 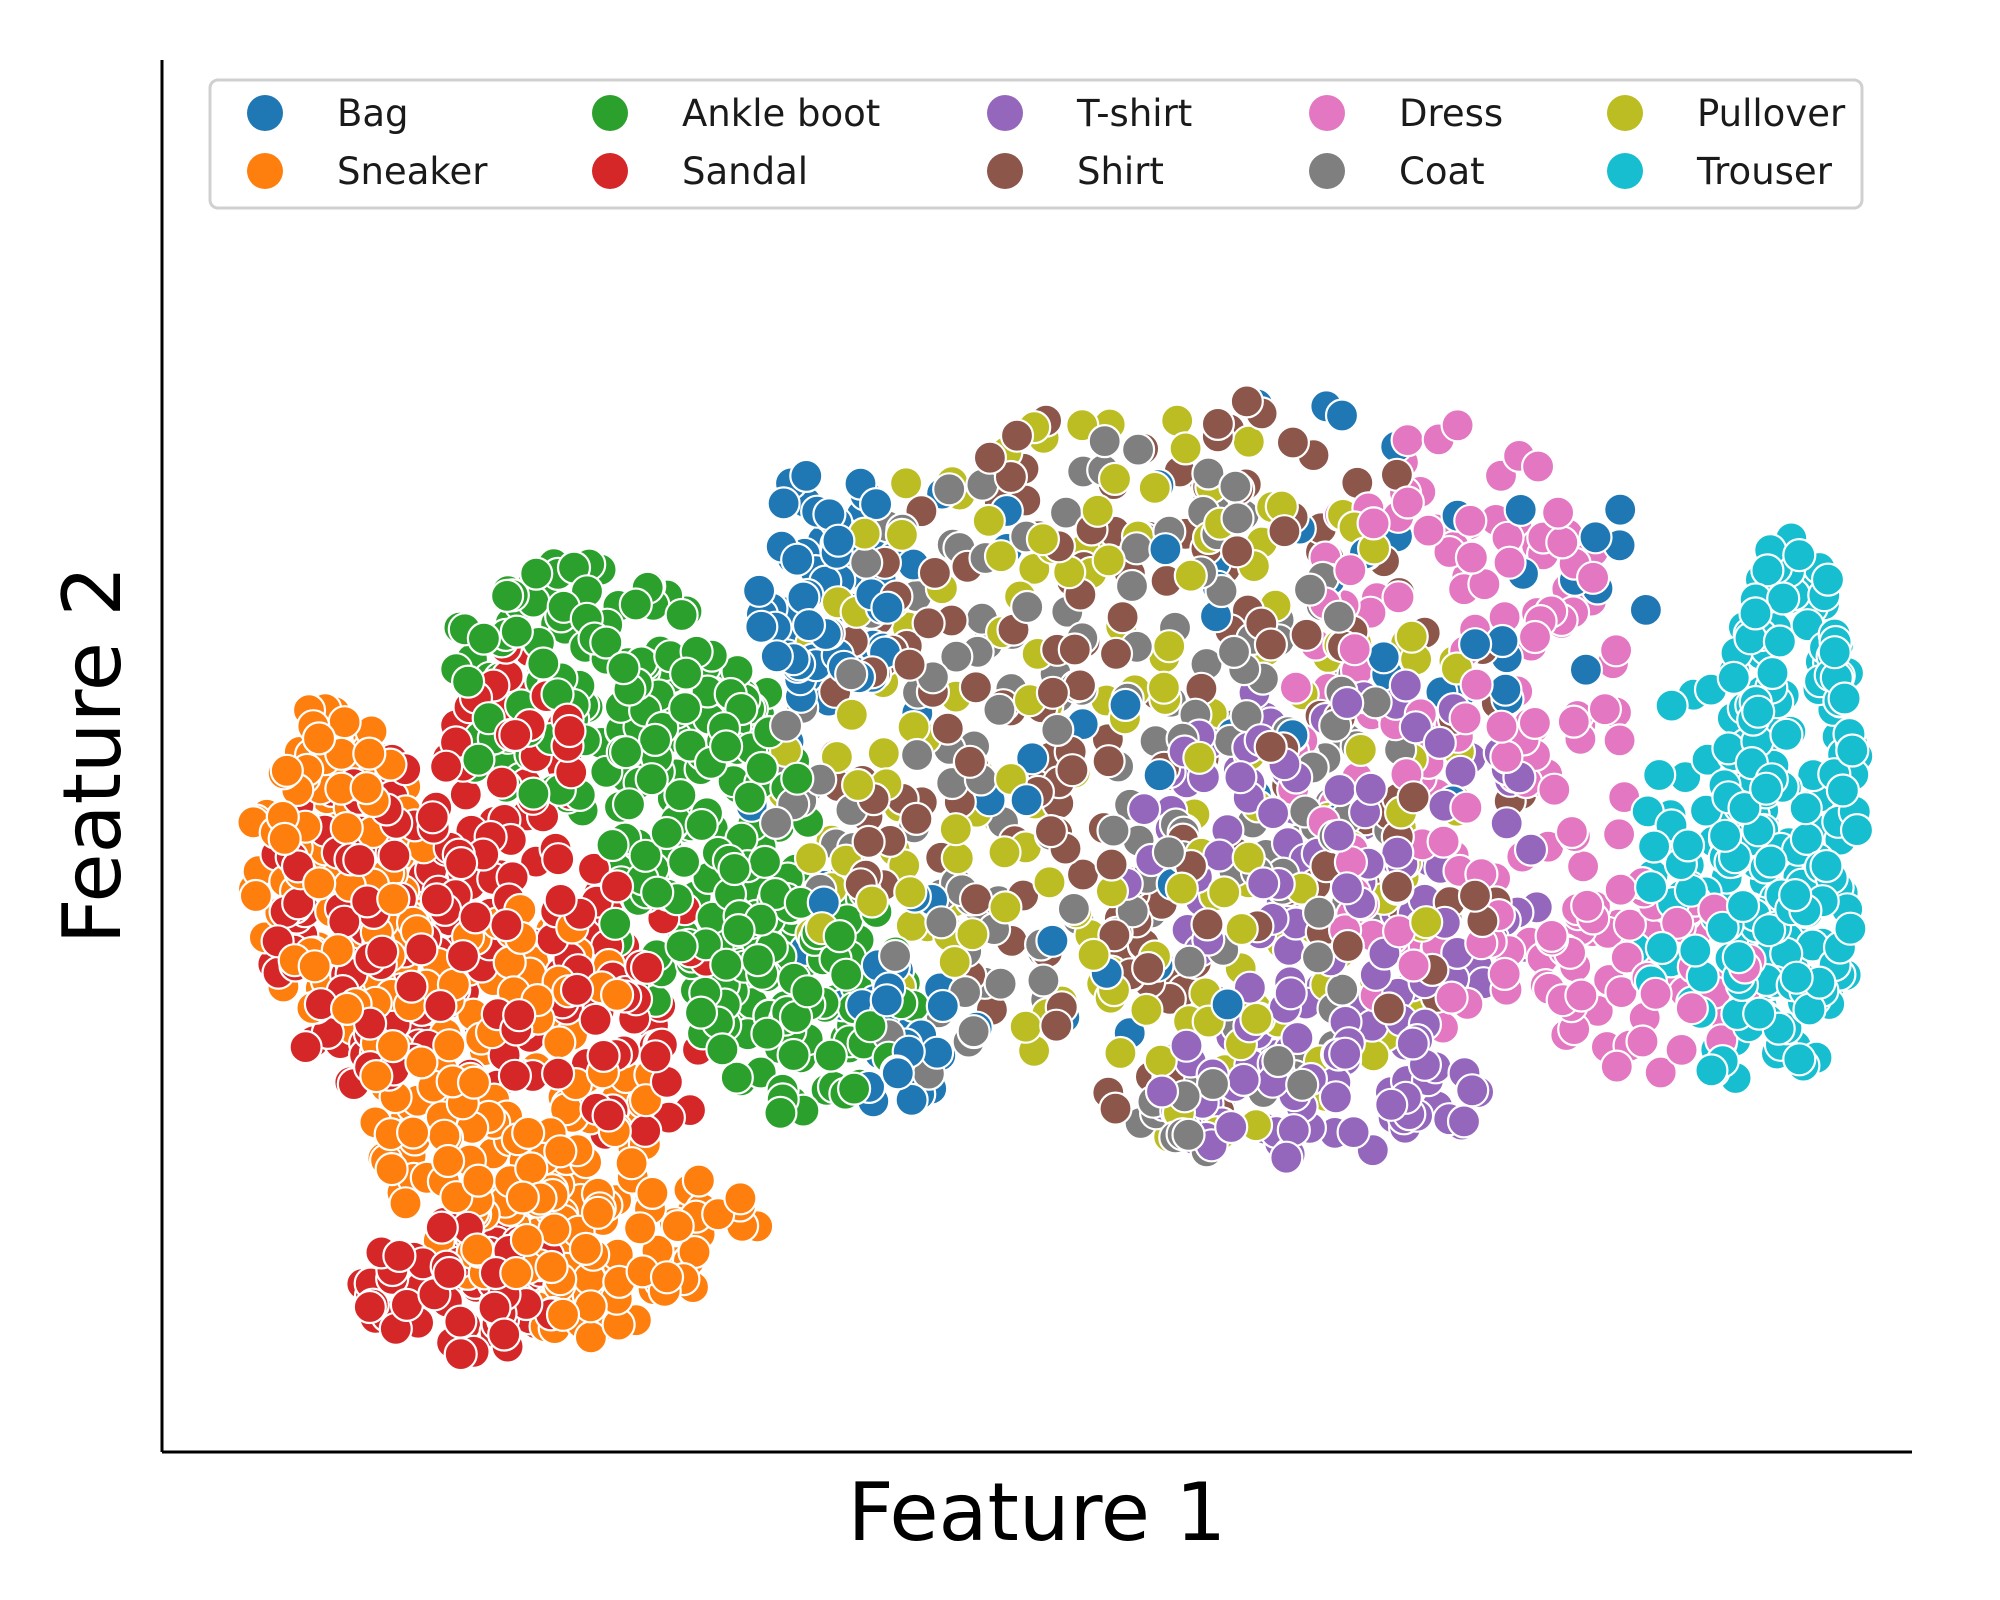 What do you see at coordinates (328, 113) in the screenshot?
I see `legend-item-bag: Bag` at bounding box center [328, 113].